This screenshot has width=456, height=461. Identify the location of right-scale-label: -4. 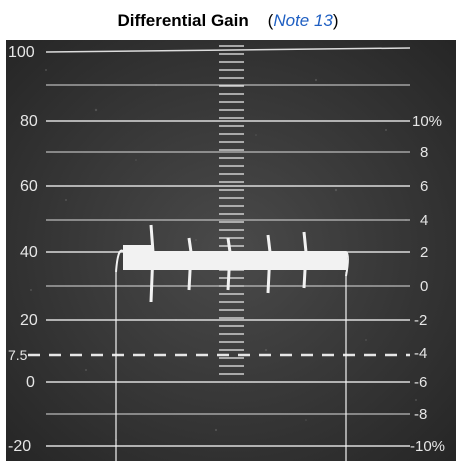
(420, 353).